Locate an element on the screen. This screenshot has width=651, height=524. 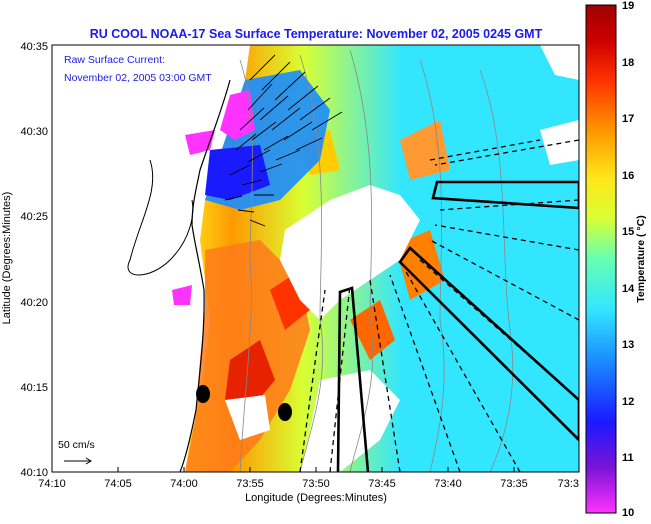
x-tick-label: 73:40 is located at coordinates (448, 484).